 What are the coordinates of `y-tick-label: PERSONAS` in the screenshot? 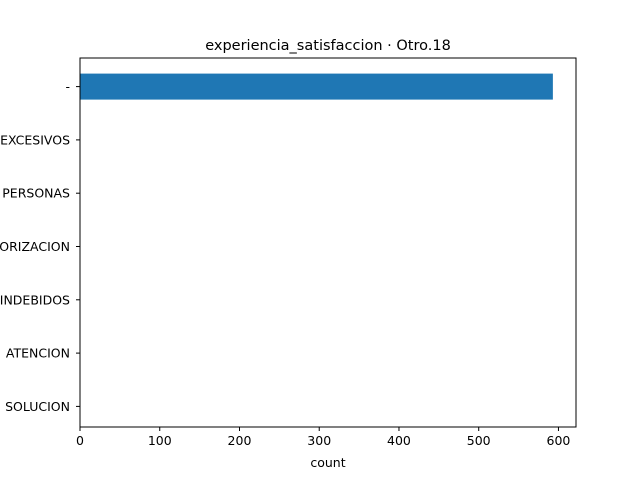 It's located at (36, 193).